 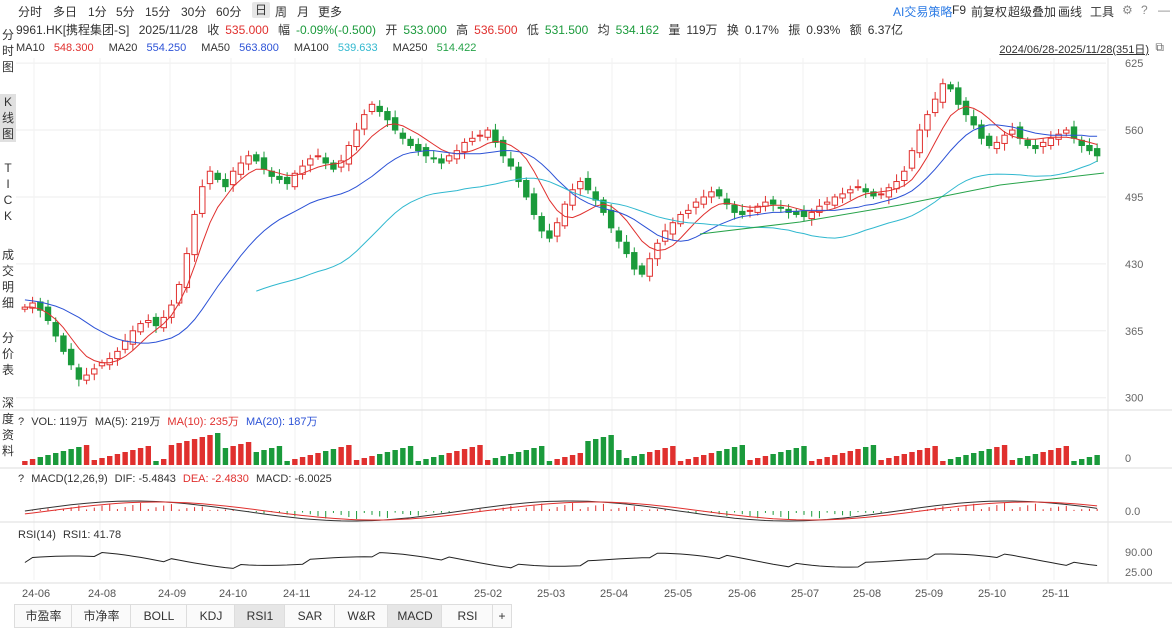 I want to click on ai-strategy-link: AI交易策略, so click(x=923, y=12).